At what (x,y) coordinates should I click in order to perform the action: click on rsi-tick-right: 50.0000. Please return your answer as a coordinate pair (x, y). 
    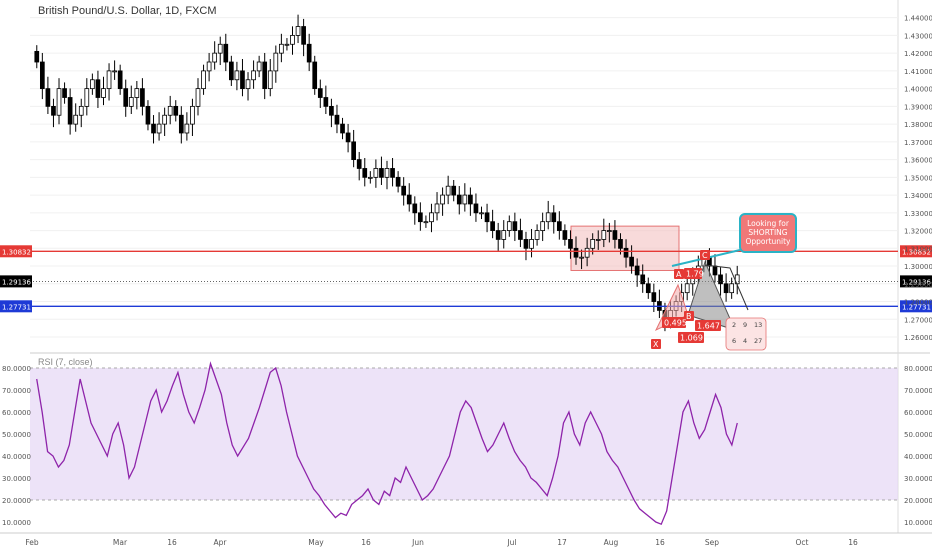
    Looking at the image, I should click on (918, 435).